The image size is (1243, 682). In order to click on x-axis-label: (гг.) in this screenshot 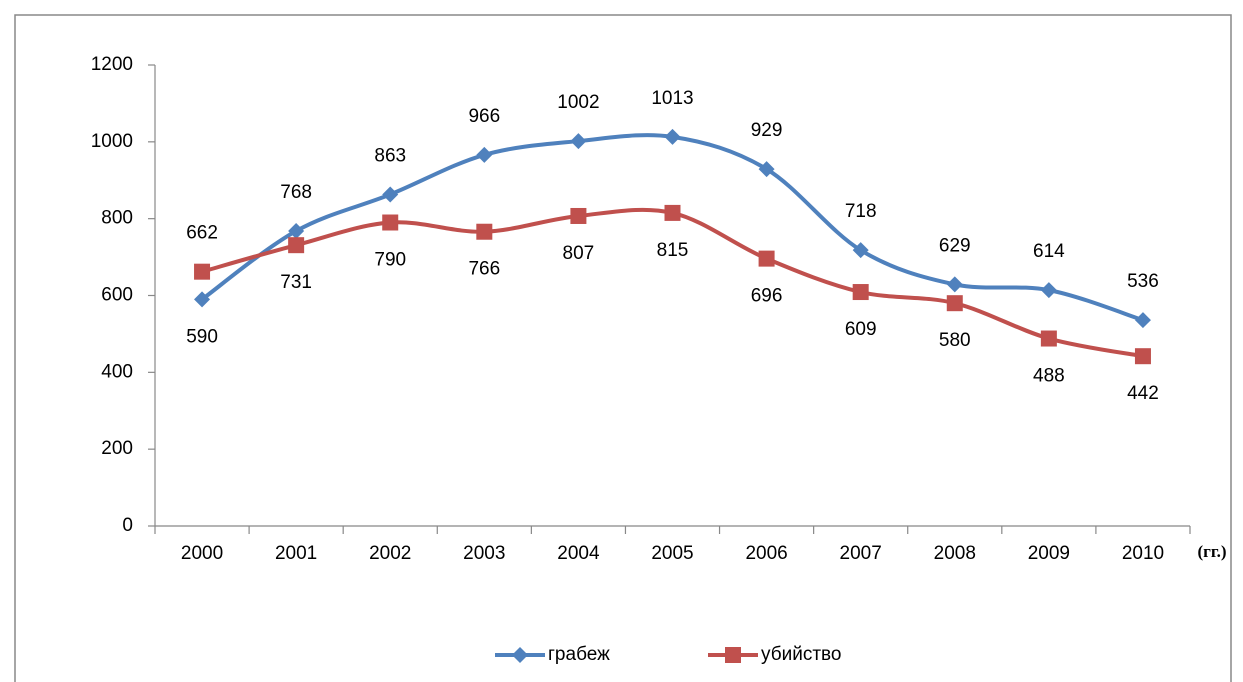, I will do `click(1211, 551)`.